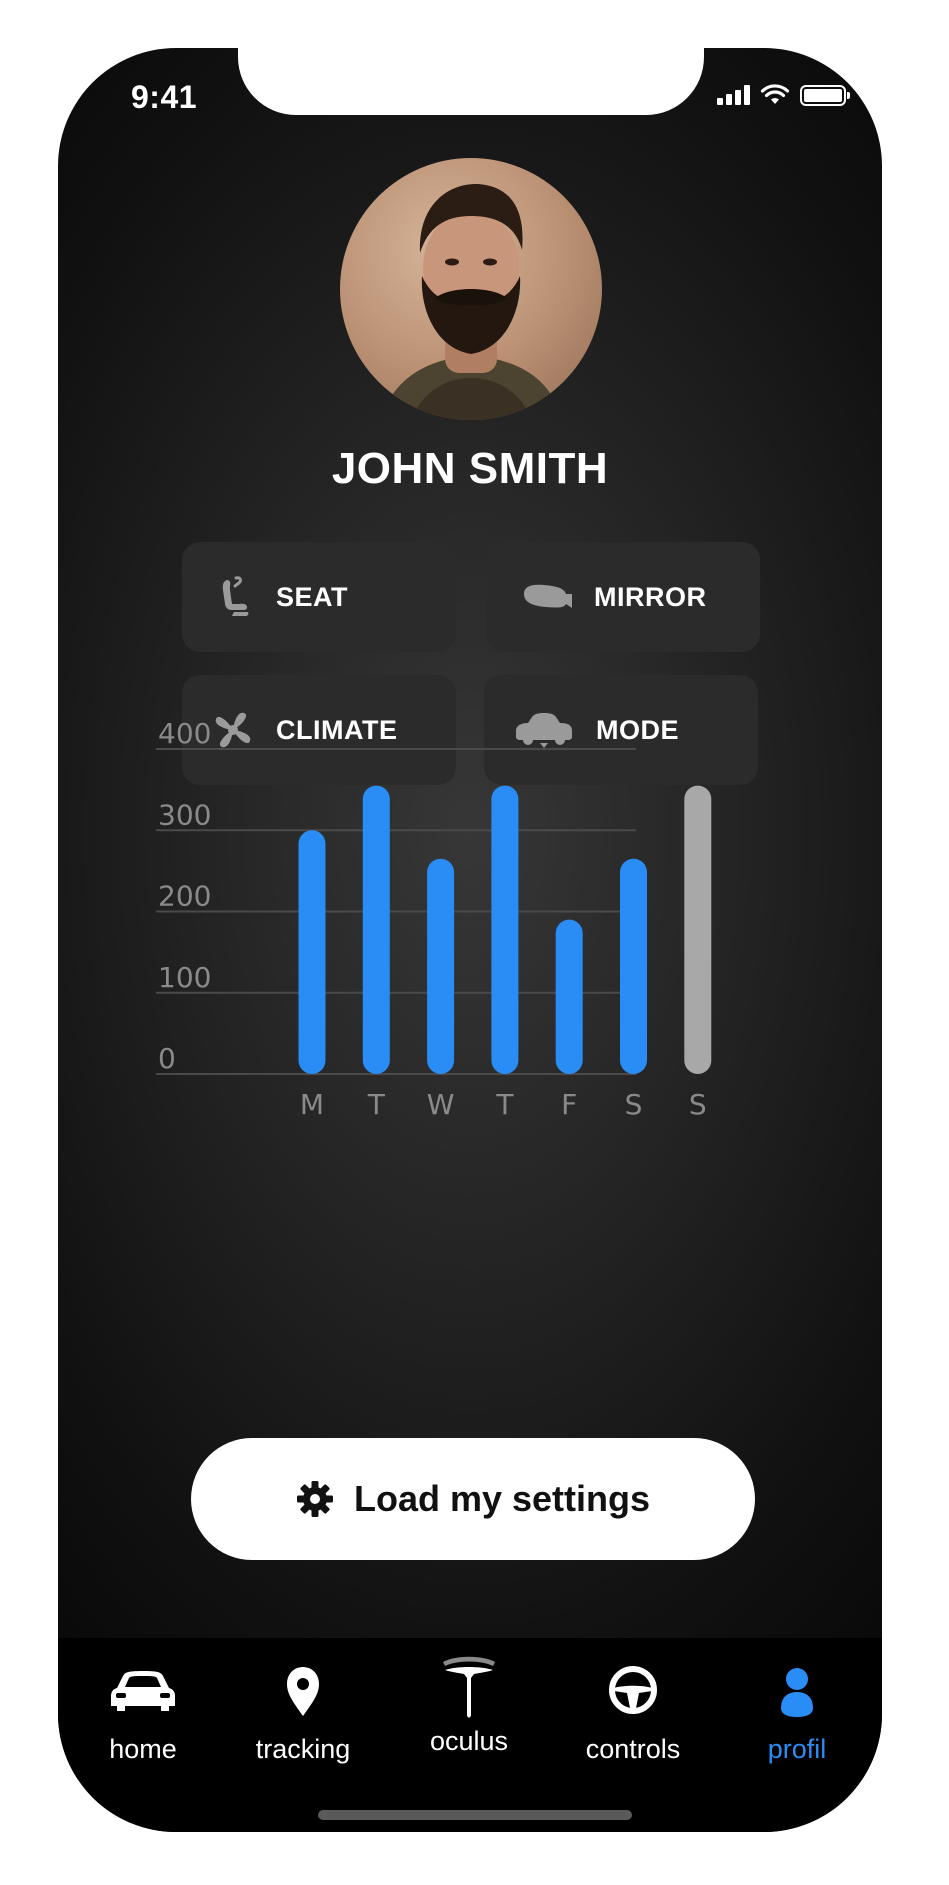  I want to click on battery-icon, so click(825, 95).